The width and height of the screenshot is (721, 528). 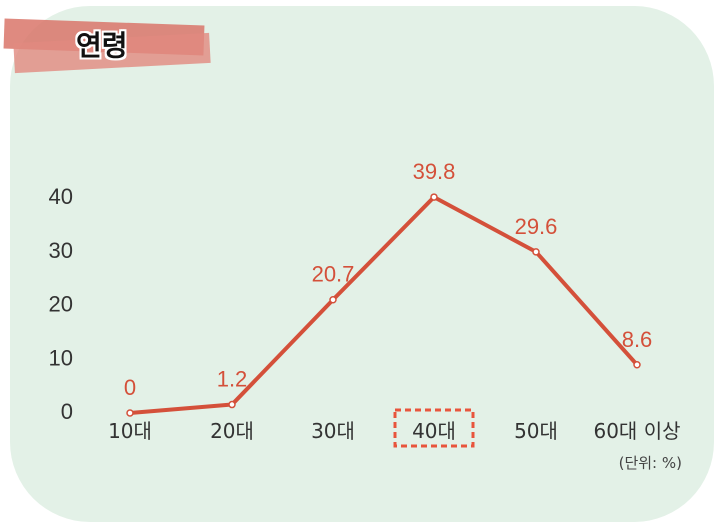 What do you see at coordinates (61, 196) in the screenshot?
I see `y-tick-label: 40` at bounding box center [61, 196].